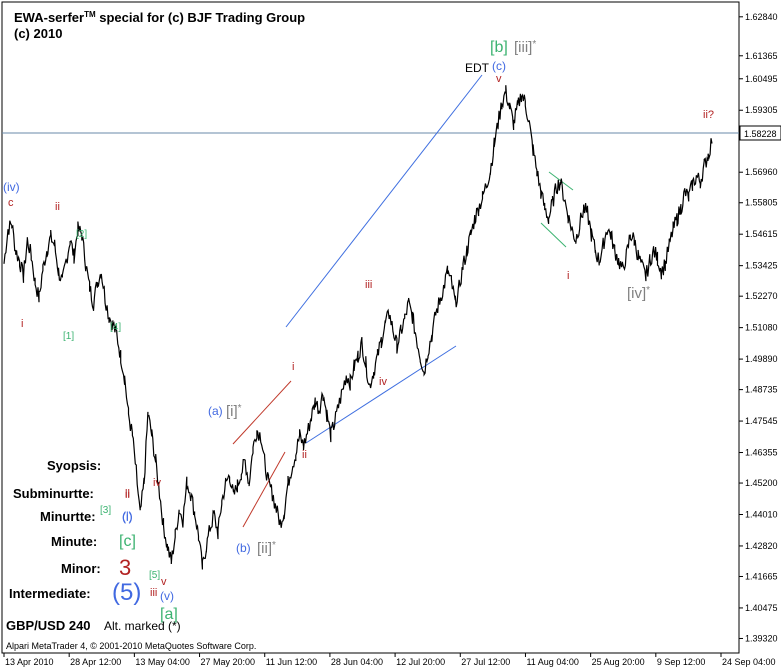 The width and height of the screenshot is (781, 671). What do you see at coordinates (266, 548) in the screenshot?
I see `wave-label: [ii]*` at bounding box center [266, 548].